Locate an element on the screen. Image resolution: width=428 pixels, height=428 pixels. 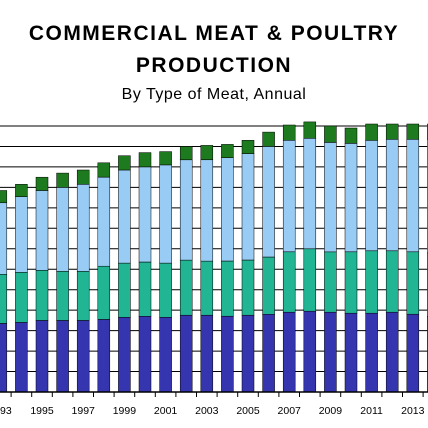
x-tick-label: 1997 is located at coordinates (84, 411).